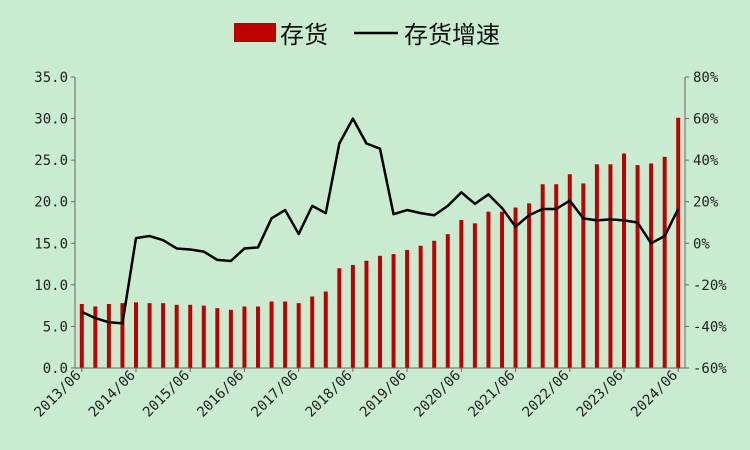 The height and width of the screenshot is (450, 750). Describe the element at coordinates (51, 203) in the screenshot. I see `left-tick-label-4: 20.0` at that location.